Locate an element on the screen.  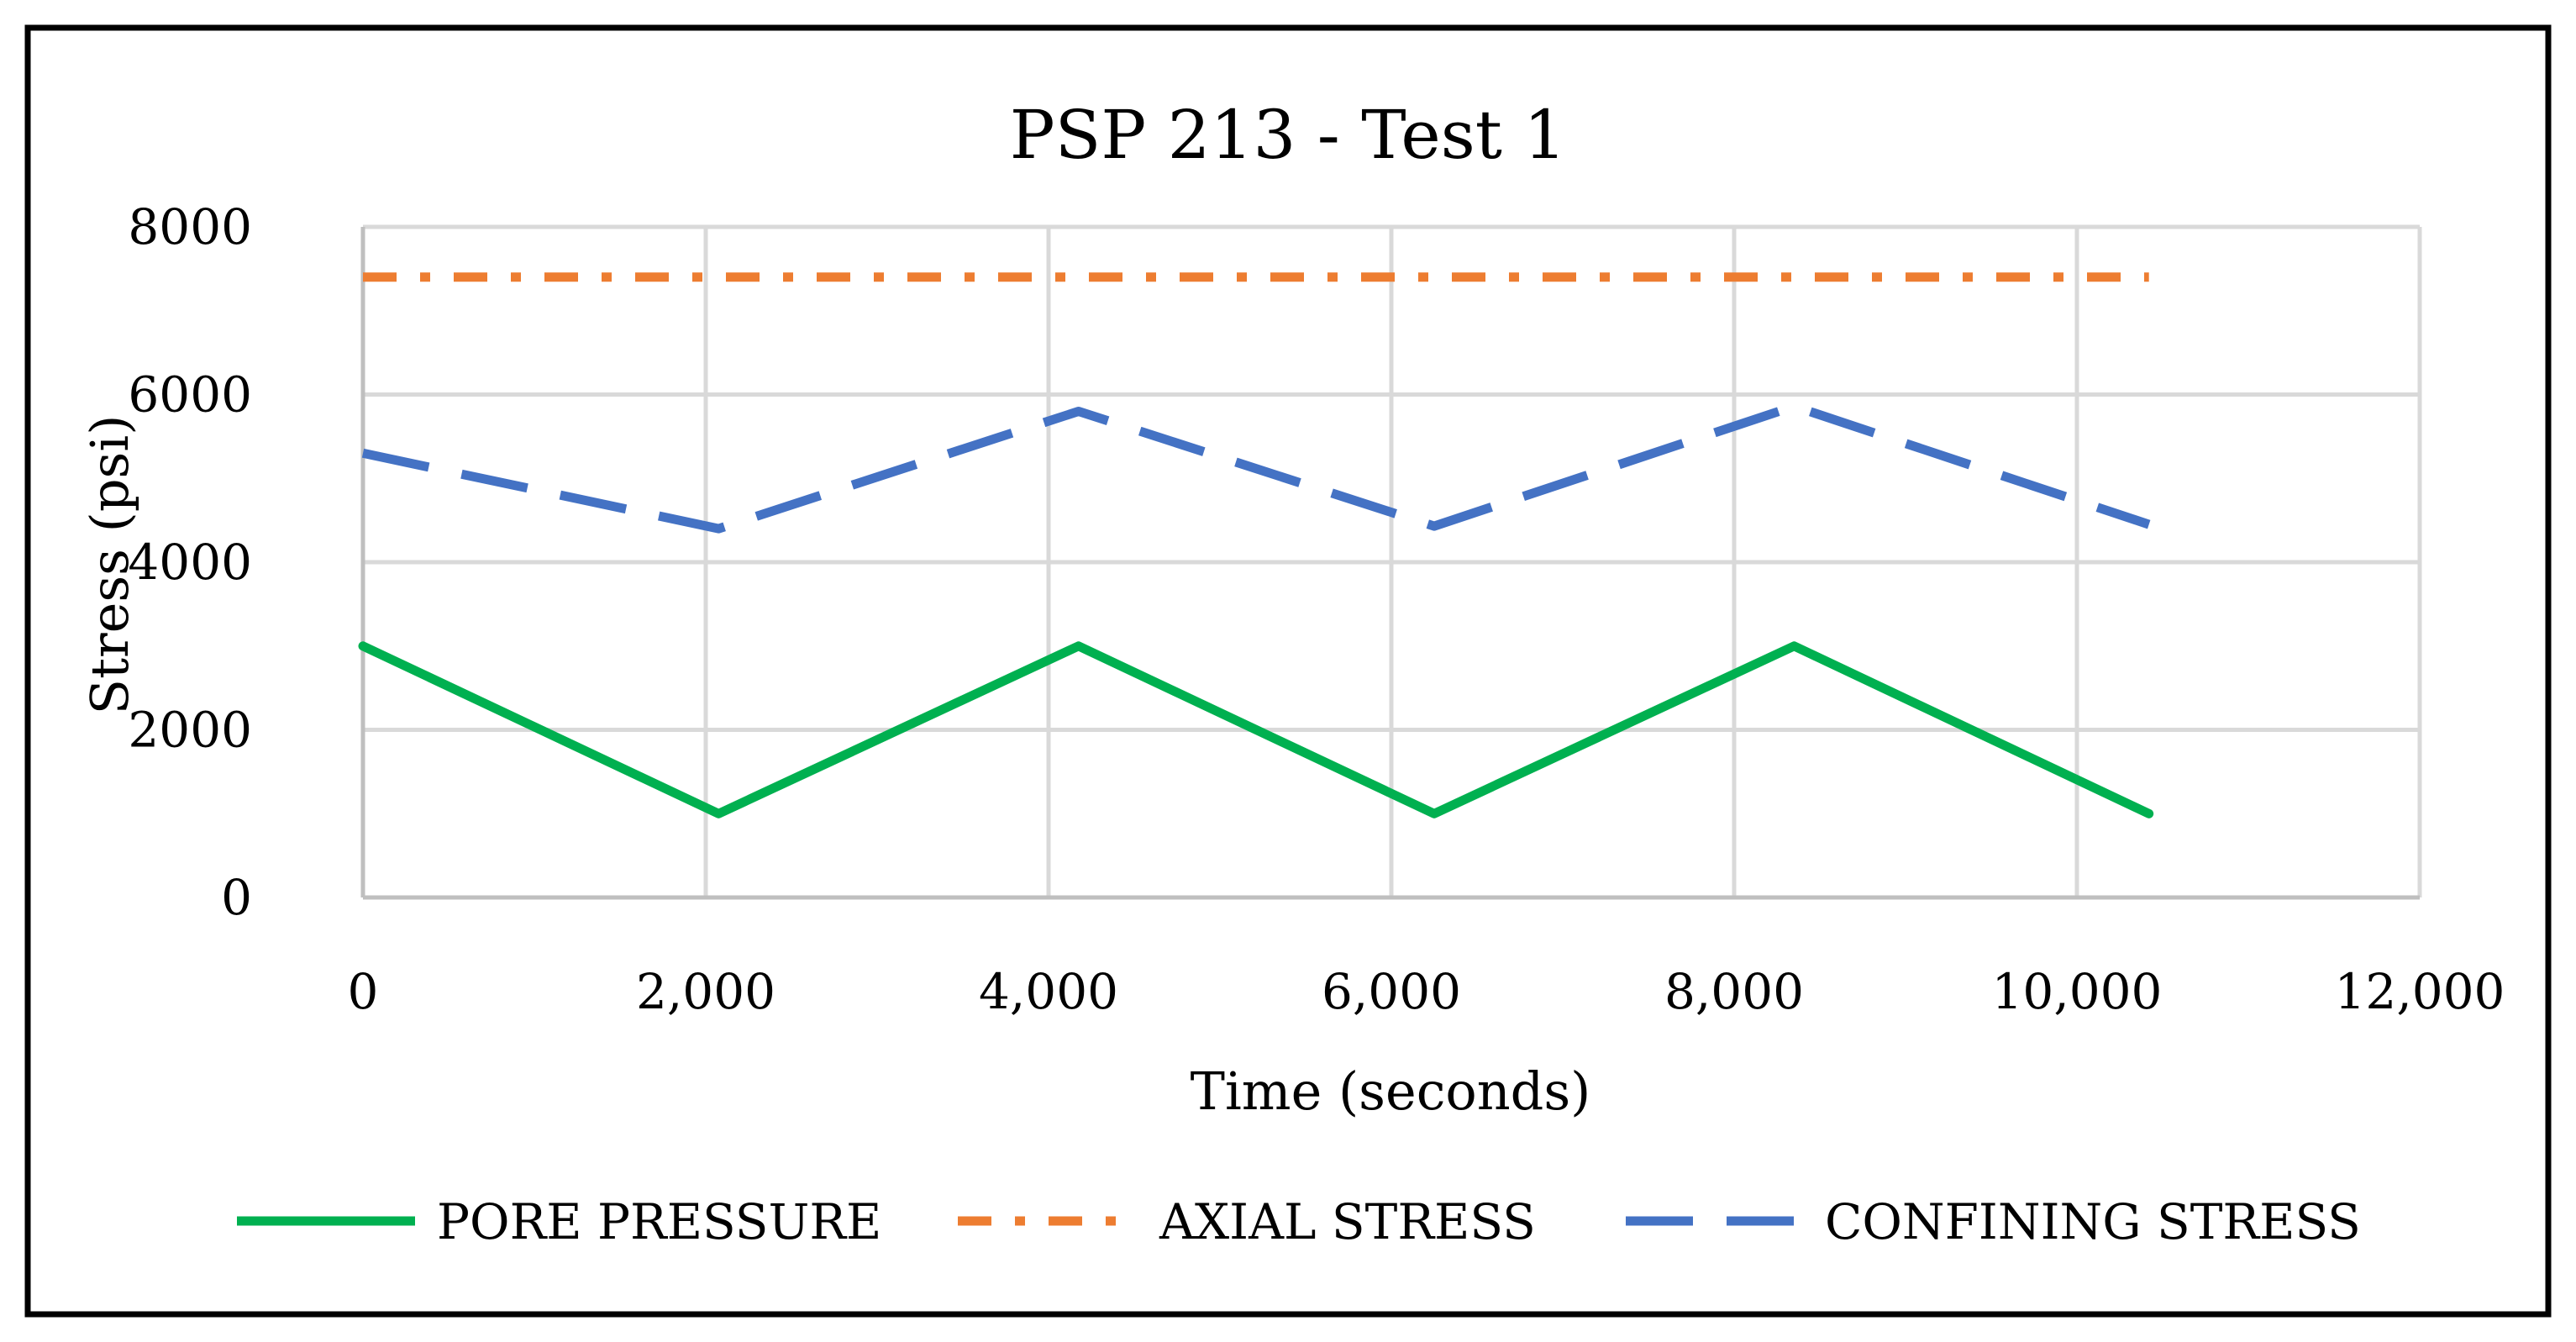
x-axis-title: Time (seconds) is located at coordinates (1391, 1091).